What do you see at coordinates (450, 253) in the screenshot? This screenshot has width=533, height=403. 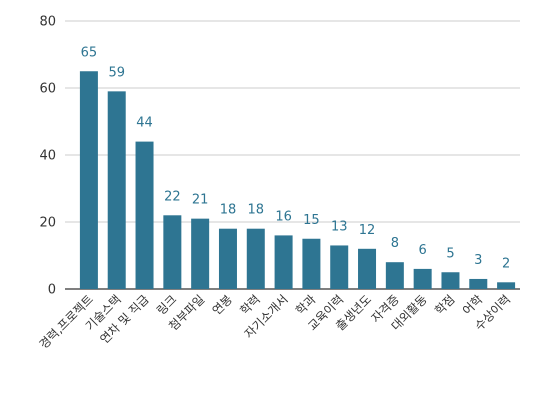 I see `data-label: 5` at bounding box center [450, 253].